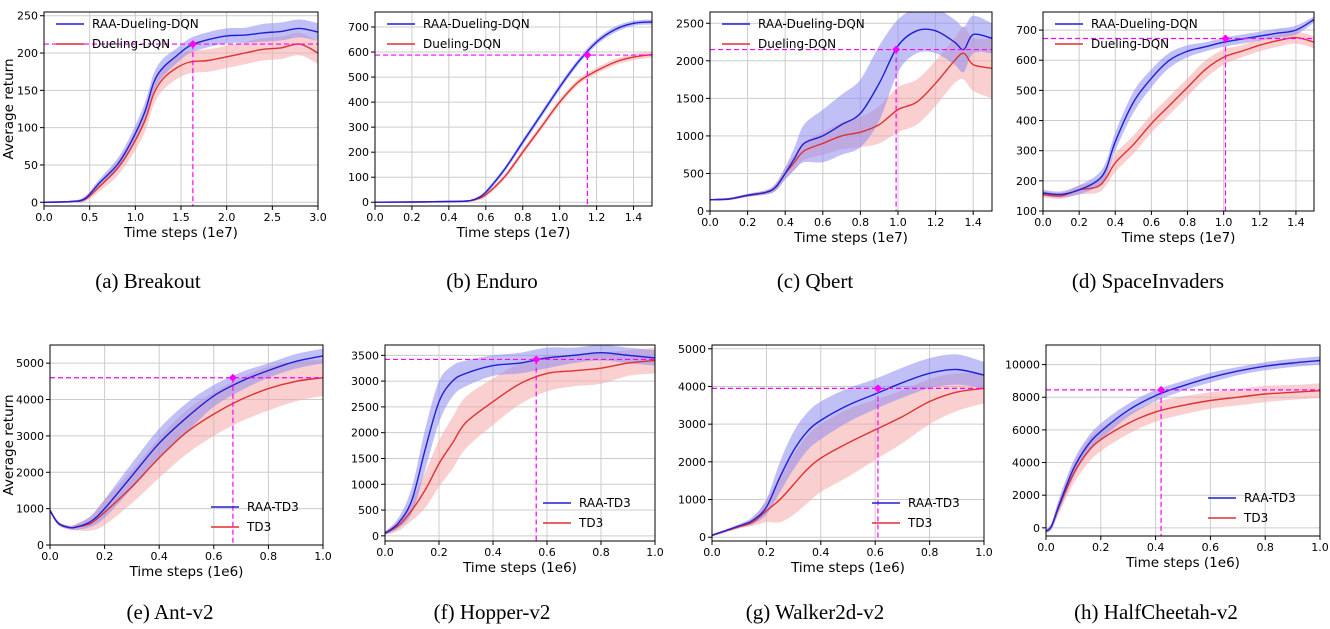  What do you see at coordinates (1026, 121) in the screenshot?
I see `y-tick-label: 400` at bounding box center [1026, 121].